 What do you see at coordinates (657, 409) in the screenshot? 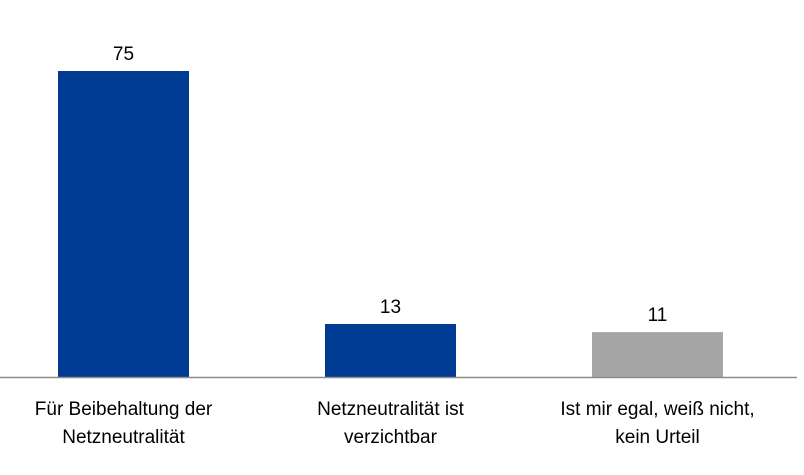
I see `category-label-line: Ist mir egal, weiß nicht,` at bounding box center [657, 409].